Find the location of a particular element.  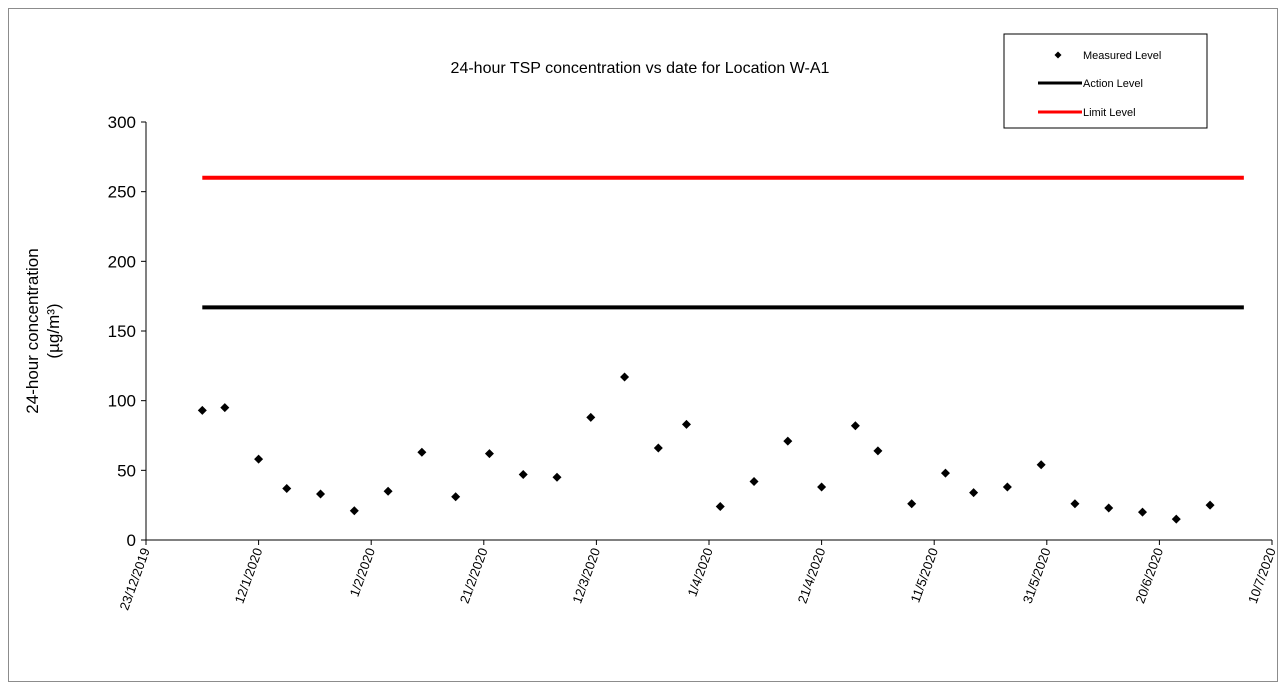

x-tick-label: 23/12/2019 is located at coordinates (134, 579).